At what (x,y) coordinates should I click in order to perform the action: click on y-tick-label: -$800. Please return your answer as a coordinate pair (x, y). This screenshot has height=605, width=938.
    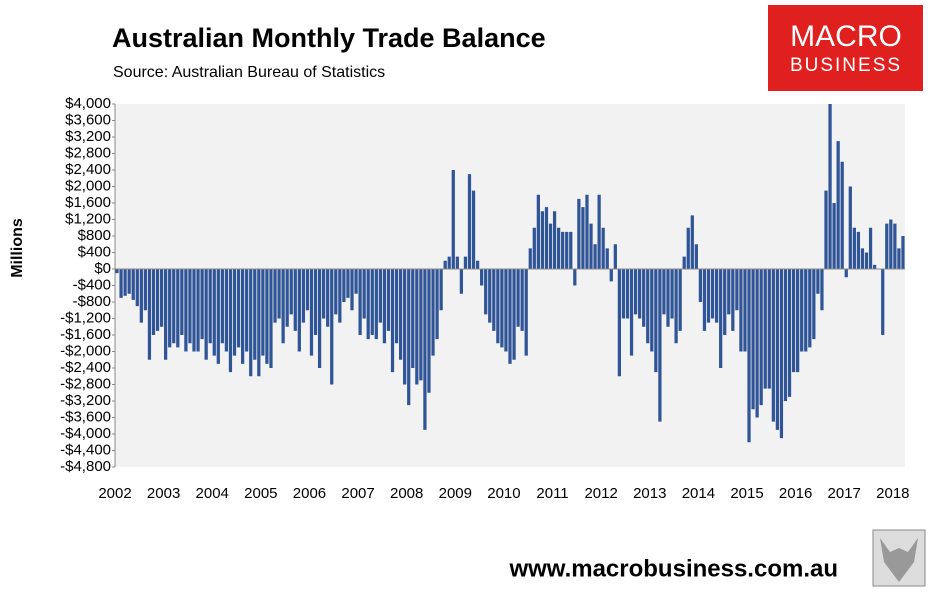
    Looking at the image, I should click on (92, 301).